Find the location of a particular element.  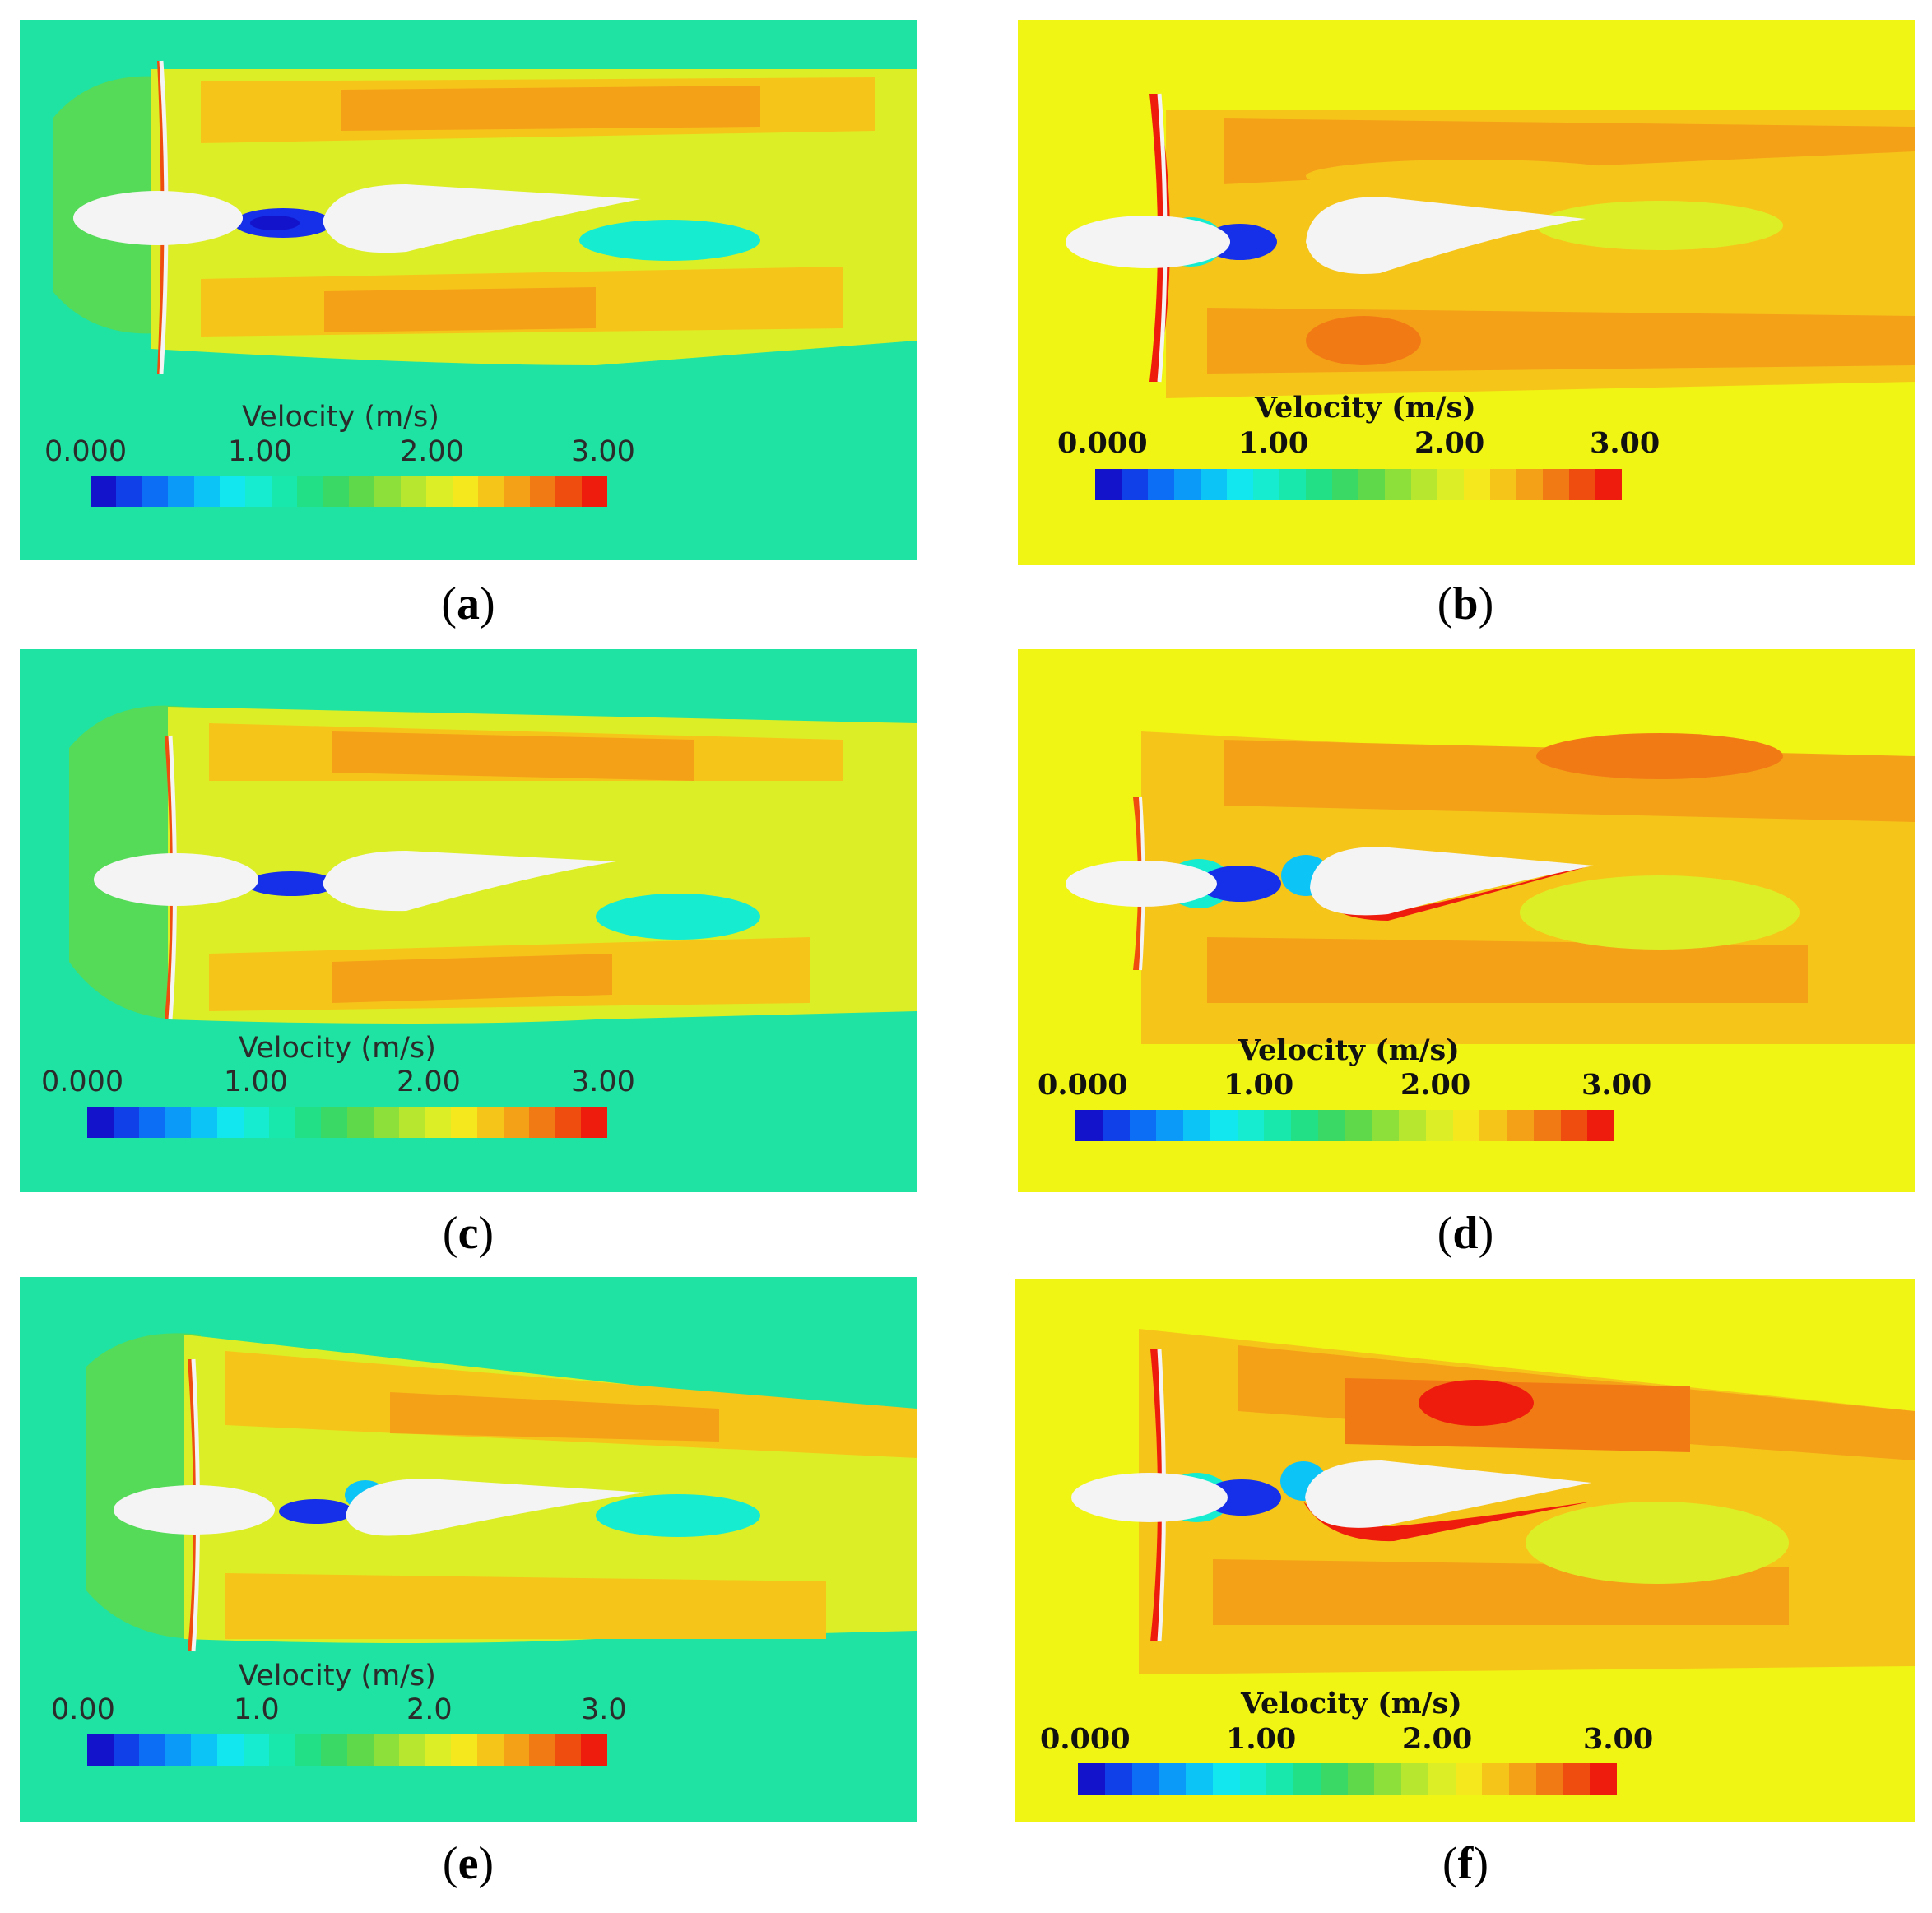

velocity-contour-a is located at coordinates (468, 290).